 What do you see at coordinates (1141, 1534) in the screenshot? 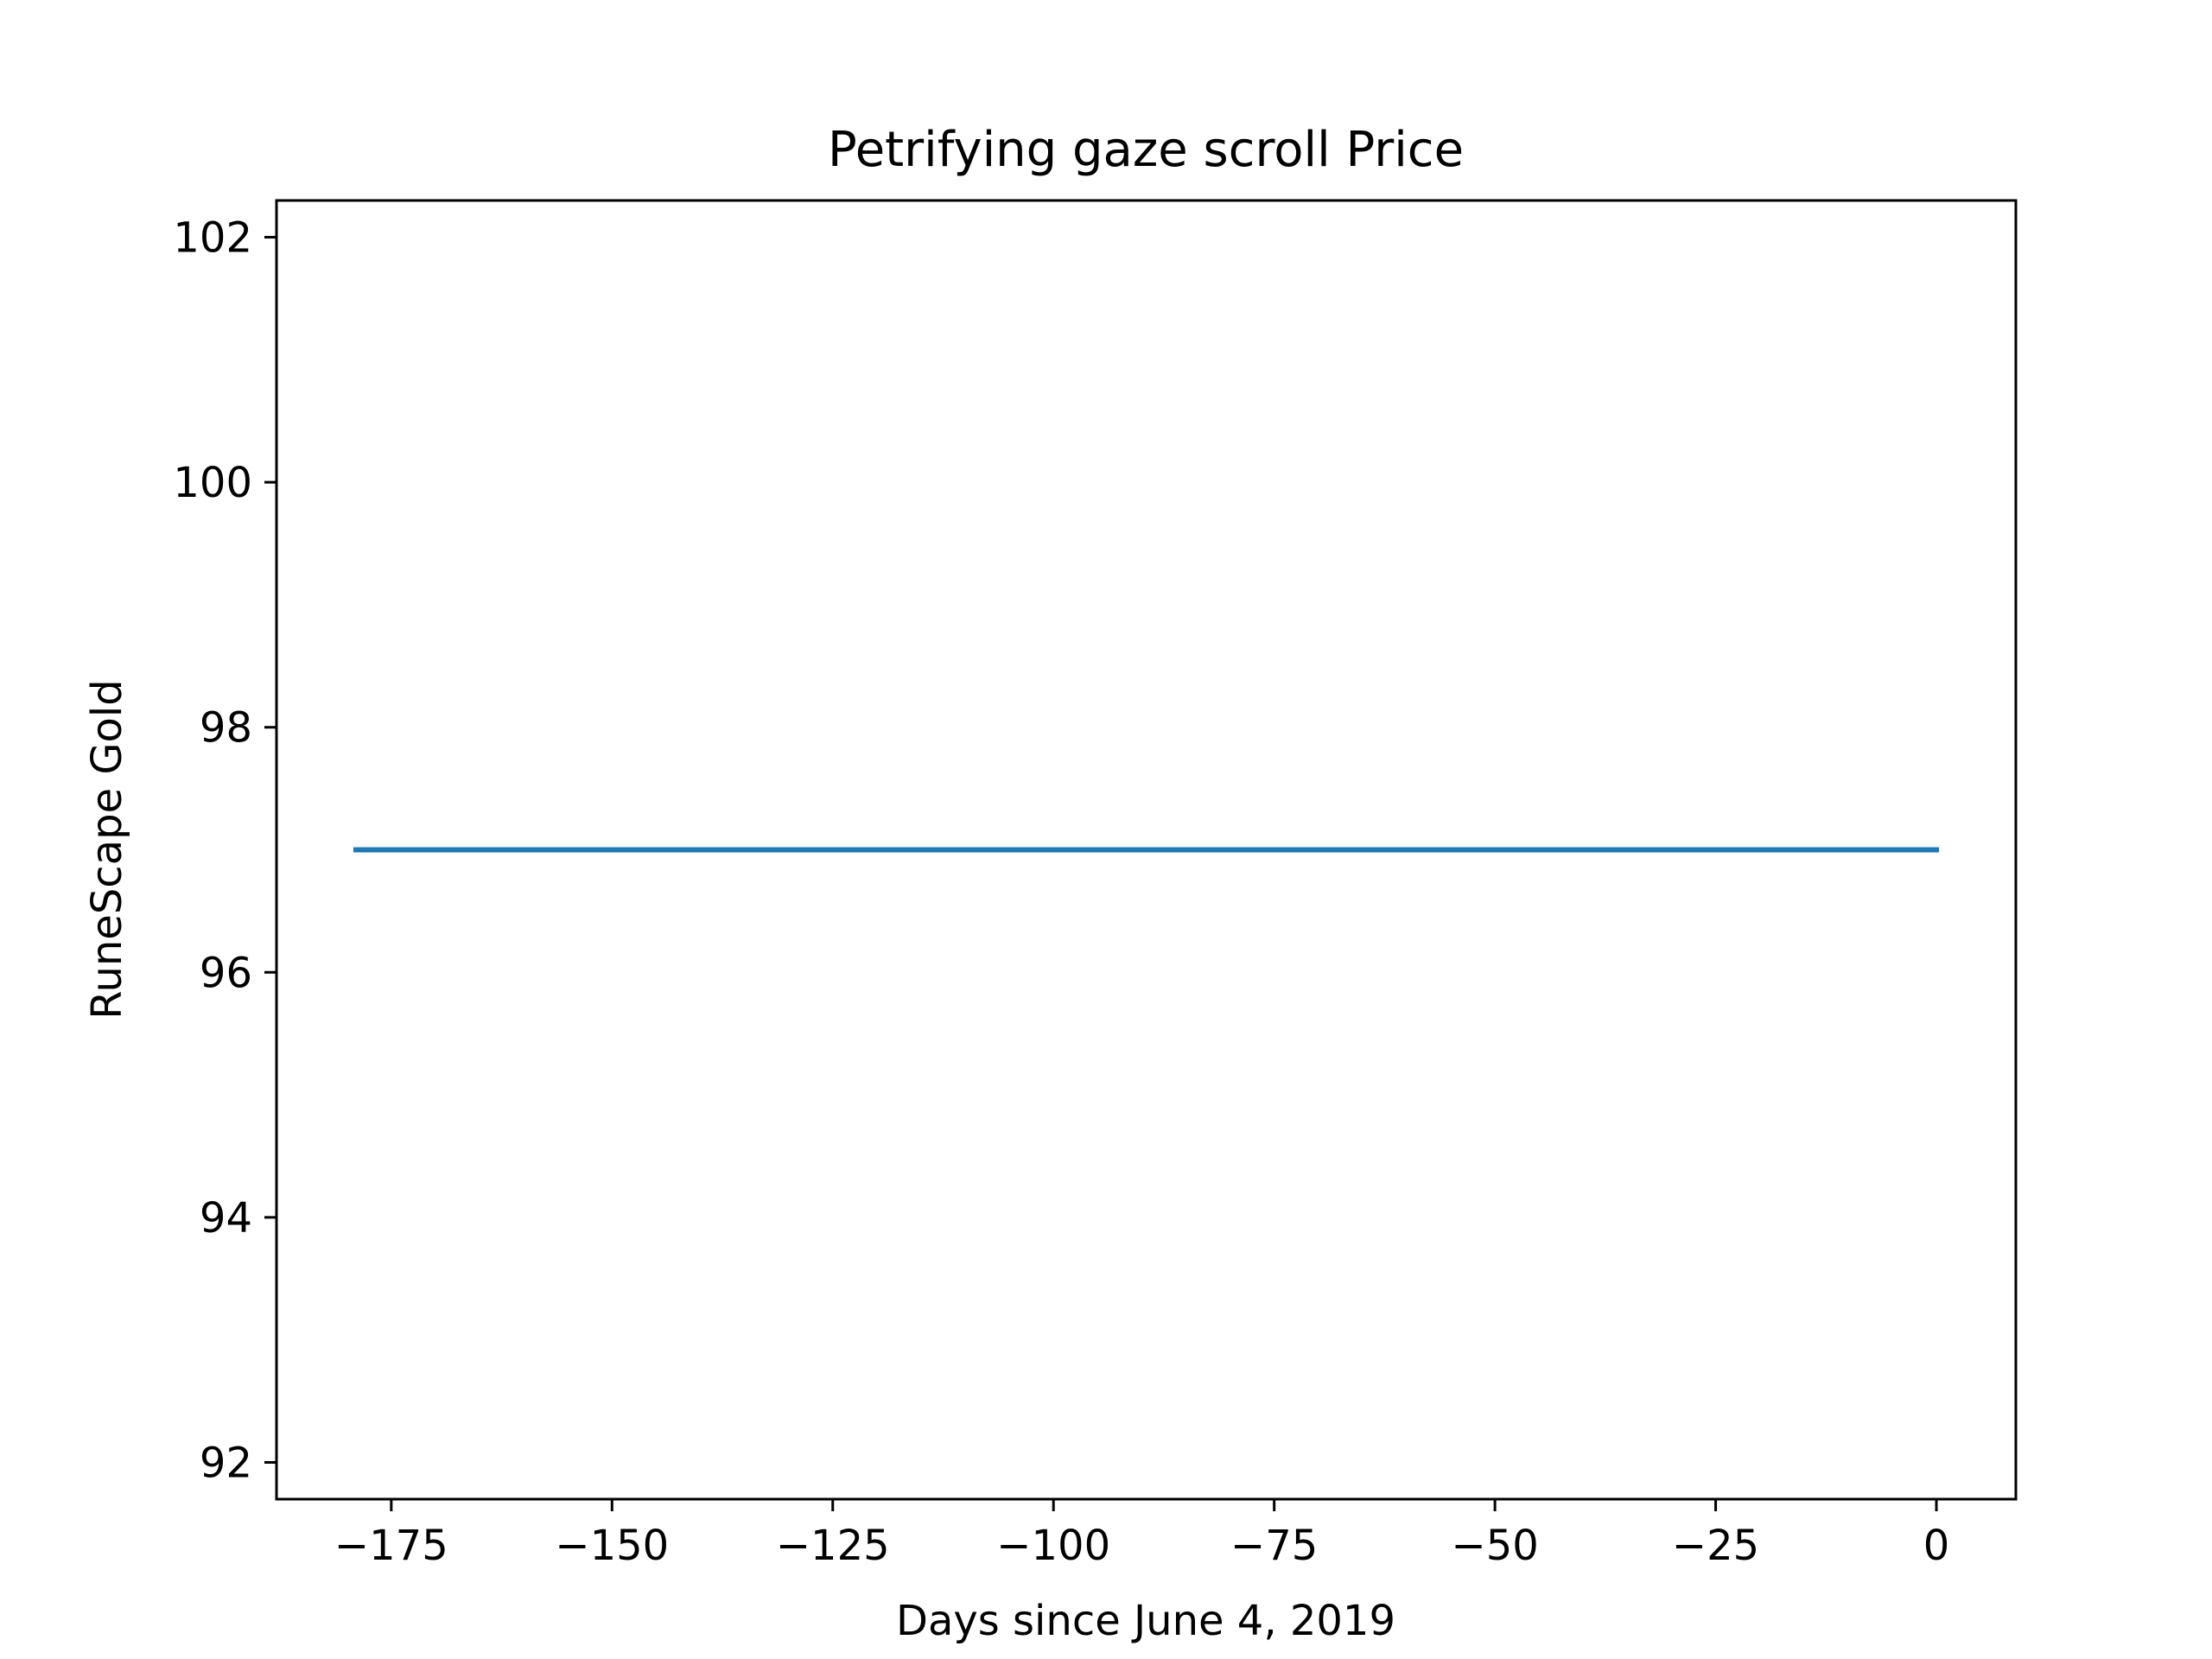
I see `x-axis-ticks: −175 −150 −125 −100 −75 −50 −25 0` at bounding box center [1141, 1534].